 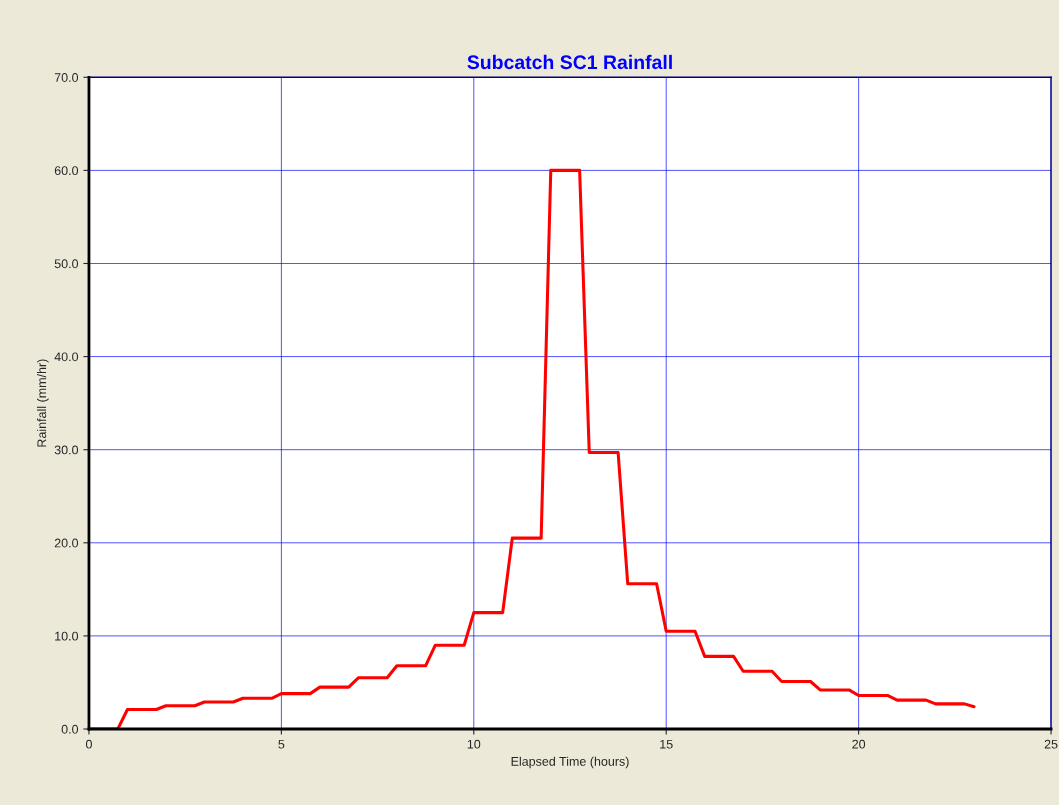 What do you see at coordinates (1051, 744) in the screenshot?
I see `x-tick-label: 25` at bounding box center [1051, 744].